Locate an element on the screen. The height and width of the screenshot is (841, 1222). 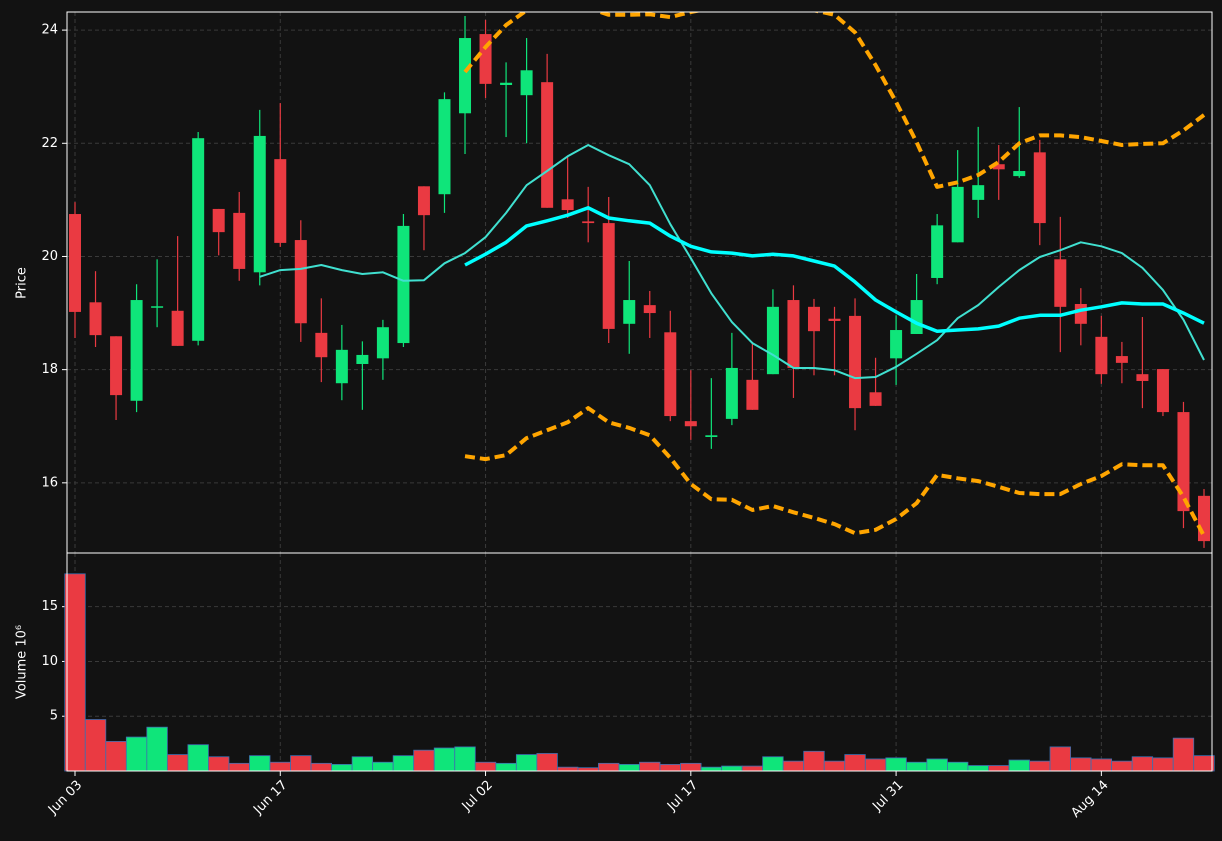
y-tick-label: 16 is located at coordinates (49, 482).